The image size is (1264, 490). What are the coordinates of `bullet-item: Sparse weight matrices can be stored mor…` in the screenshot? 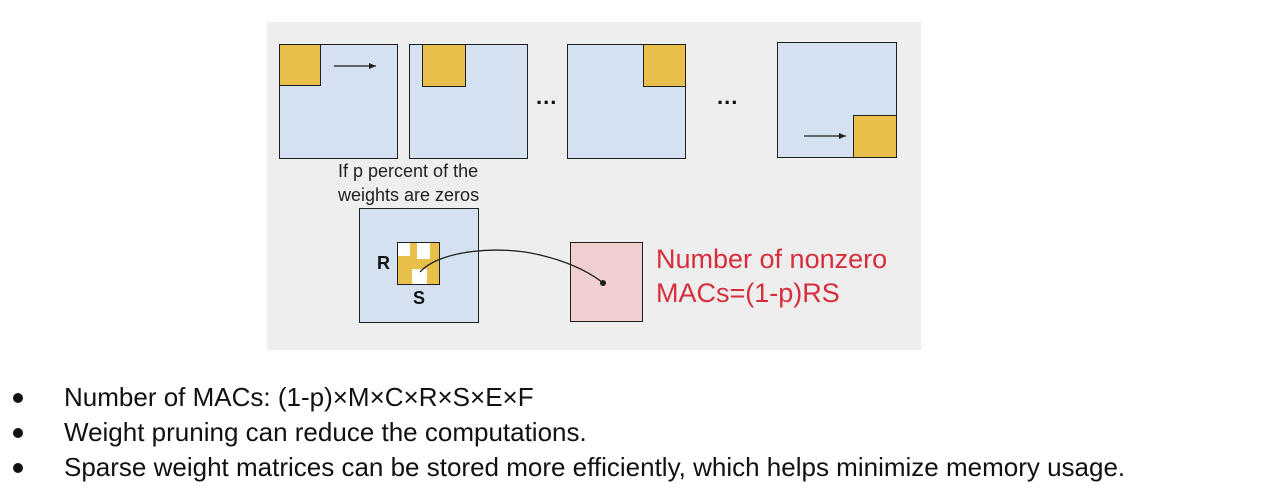 It's located at (562, 467).